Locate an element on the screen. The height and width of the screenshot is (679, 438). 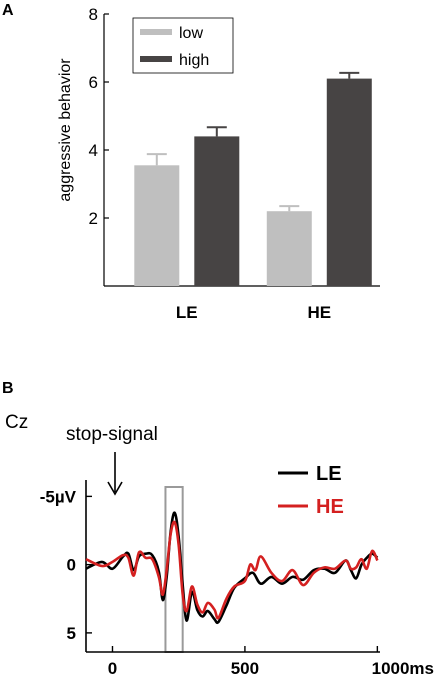
category-label: HE is located at coordinates (319, 312).